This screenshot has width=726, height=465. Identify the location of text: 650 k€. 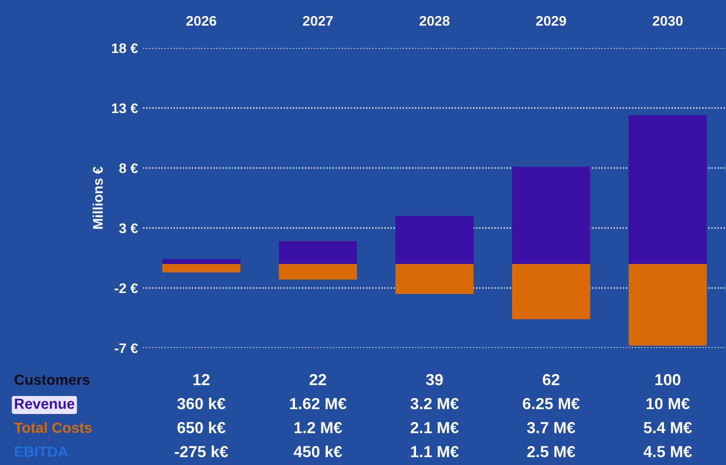
(201, 428).